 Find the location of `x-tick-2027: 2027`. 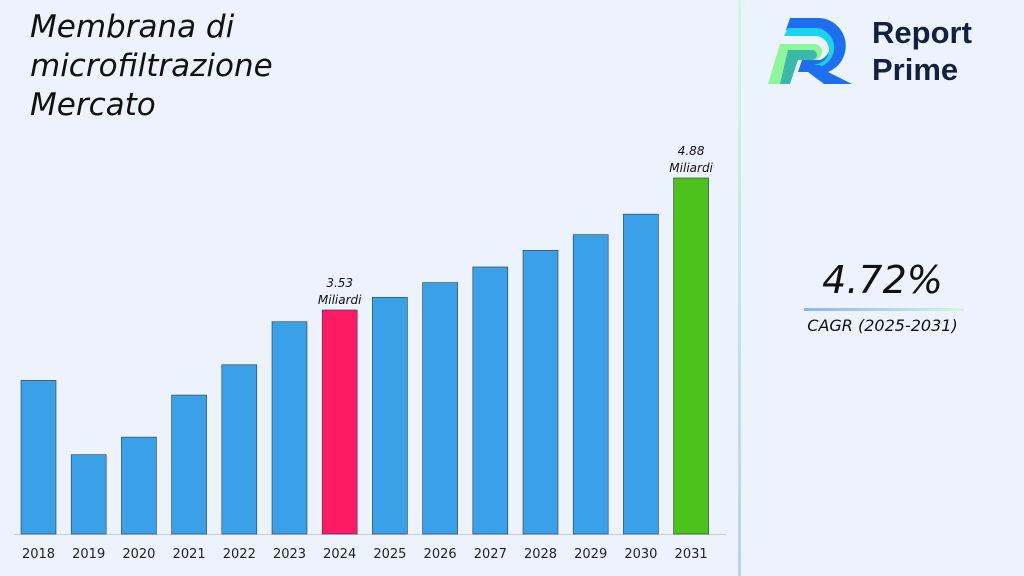

x-tick-2027: 2027 is located at coordinates (490, 554).